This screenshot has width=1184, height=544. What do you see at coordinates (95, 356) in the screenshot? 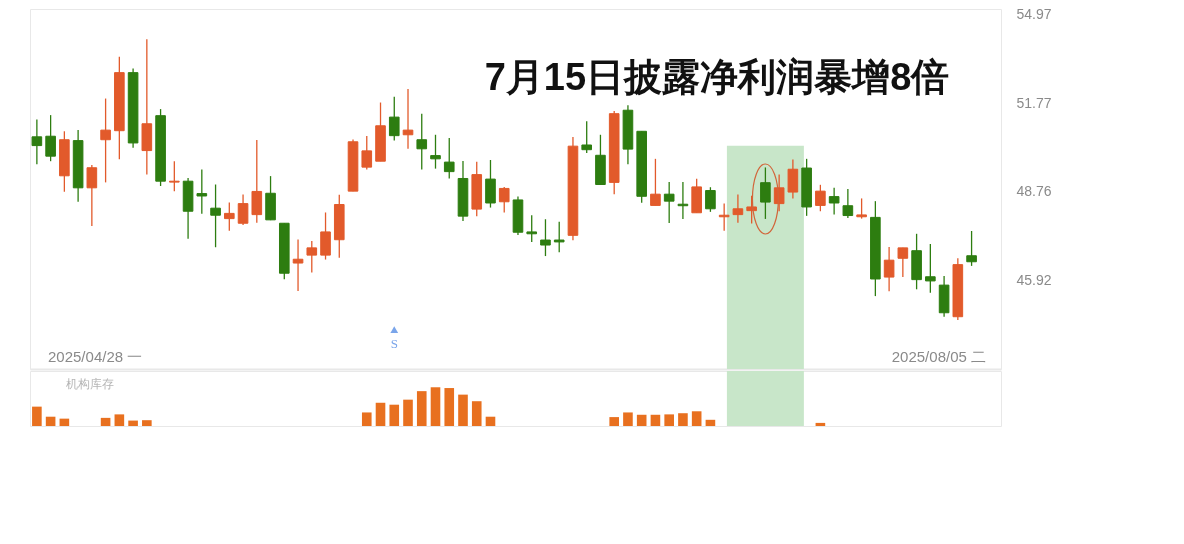
I see `annotation: 2025/04/28 一` at bounding box center [95, 356].